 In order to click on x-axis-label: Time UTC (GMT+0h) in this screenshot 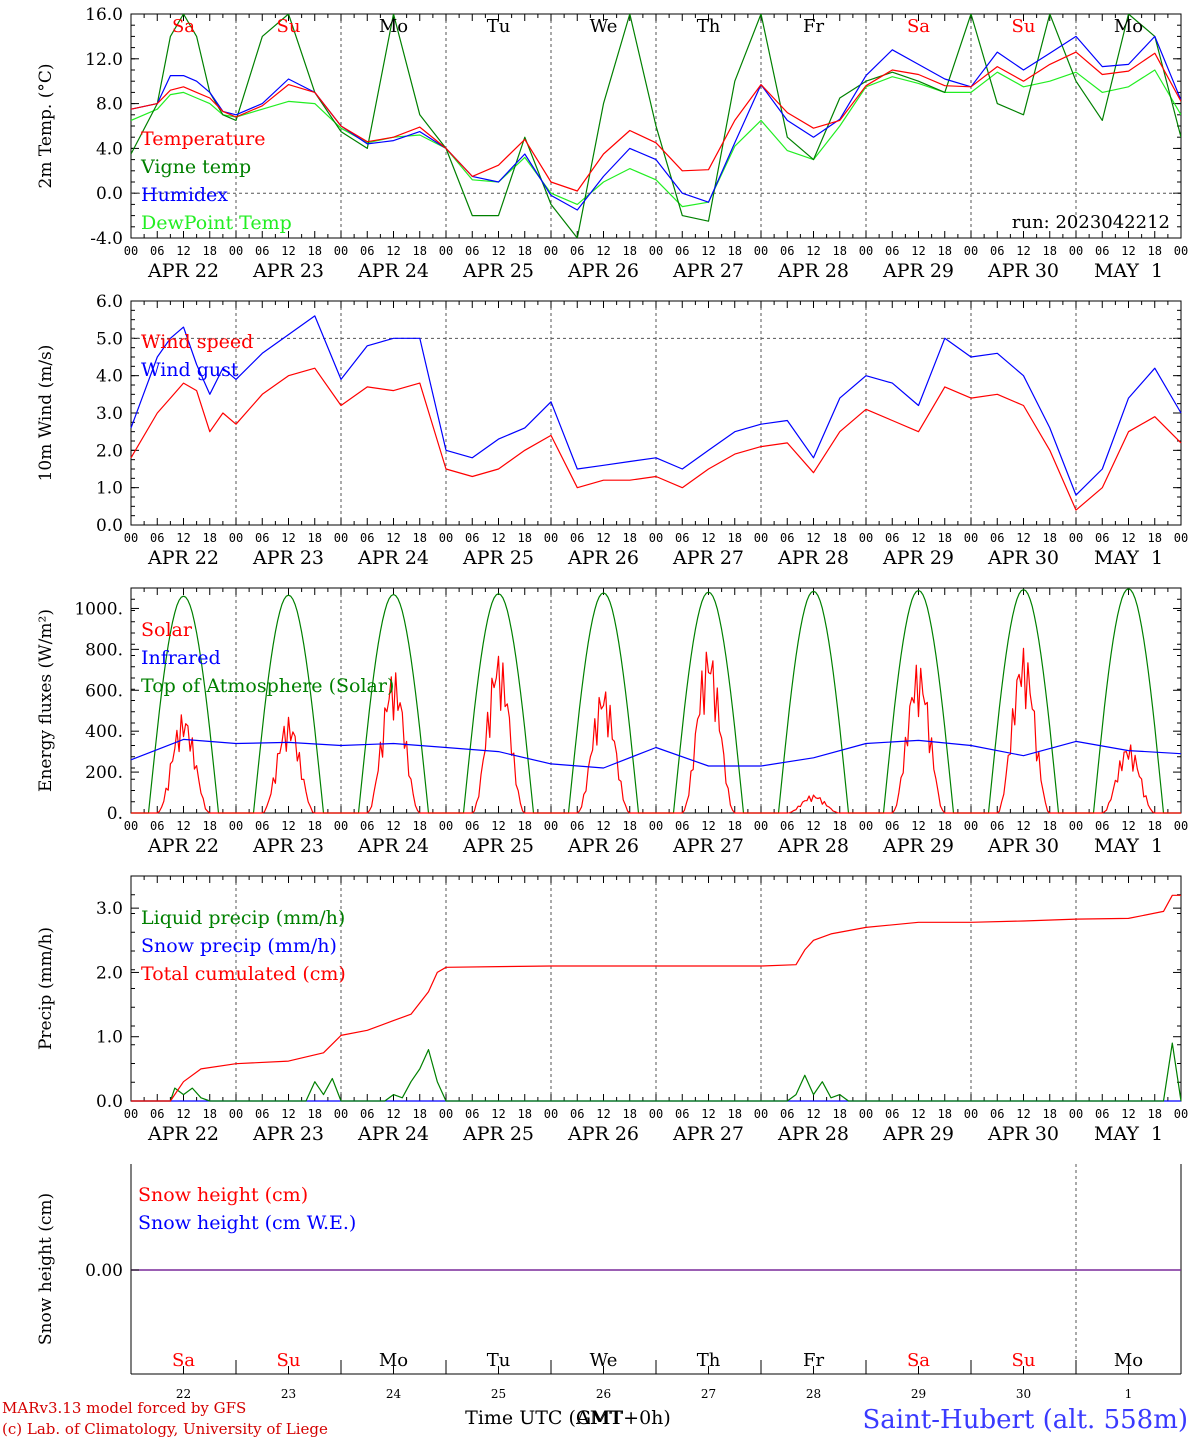, I will do `click(568, 1418)`.